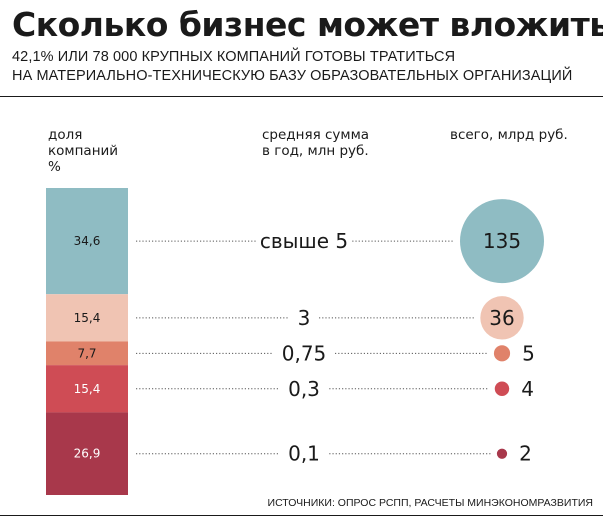 This screenshot has width=603, height=527. I want to click on share-value-label: 34,6, so click(87, 241).